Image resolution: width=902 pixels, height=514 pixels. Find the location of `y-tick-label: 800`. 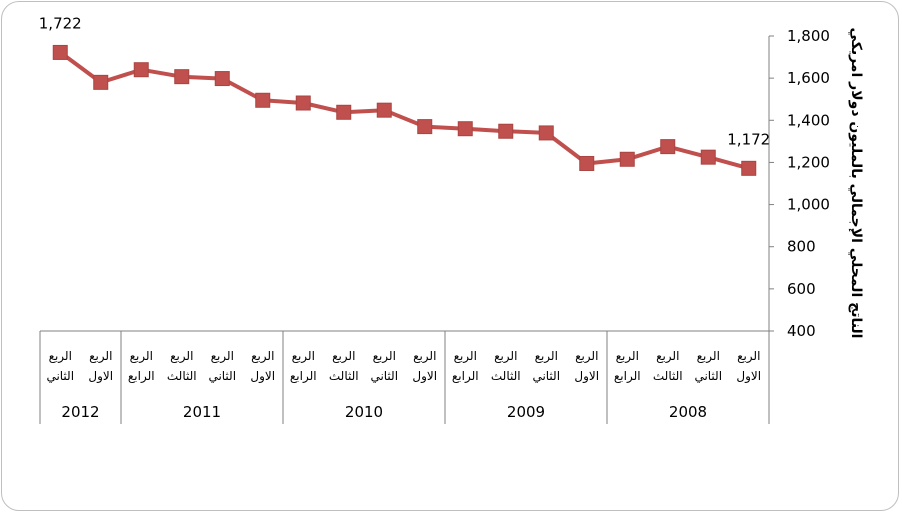

y-tick-label: 800 is located at coordinates (801, 247).